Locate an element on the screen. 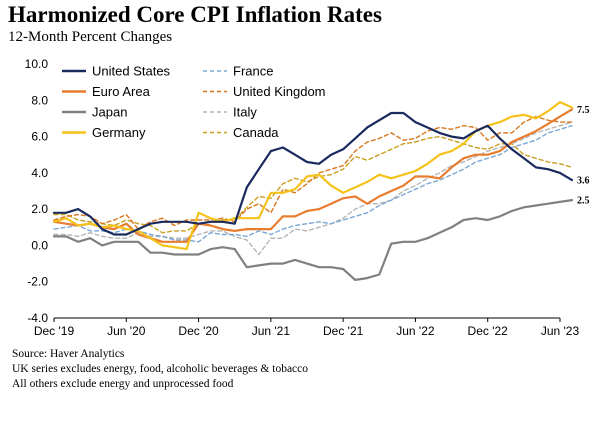 This screenshot has height=437, width=605. x-tick-label: Jun '23 is located at coordinates (560, 331).